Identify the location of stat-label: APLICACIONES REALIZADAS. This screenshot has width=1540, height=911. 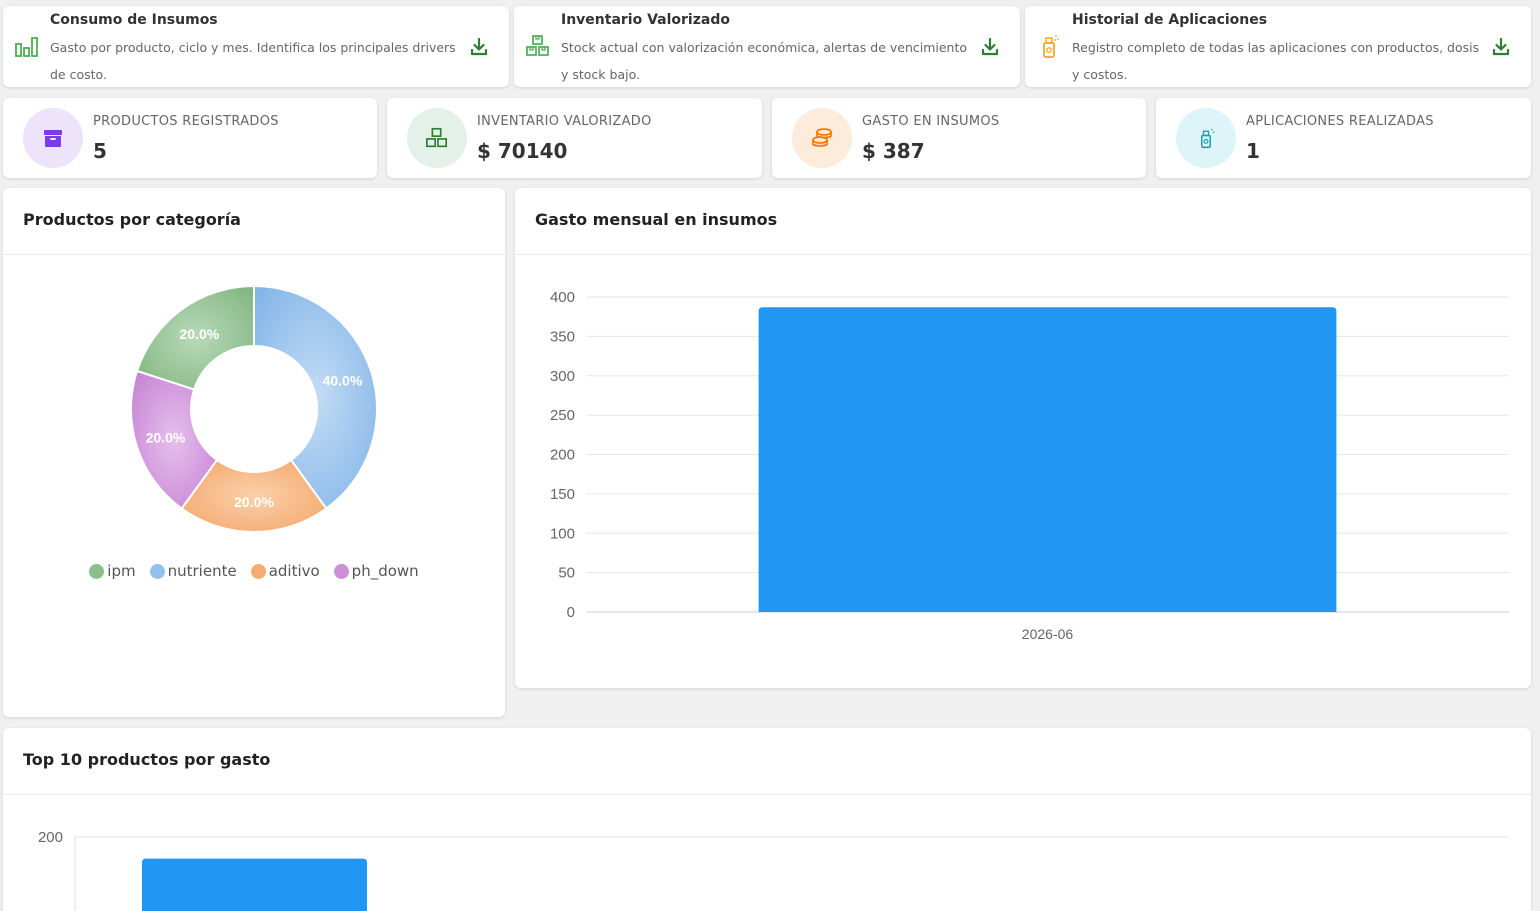
(1340, 121).